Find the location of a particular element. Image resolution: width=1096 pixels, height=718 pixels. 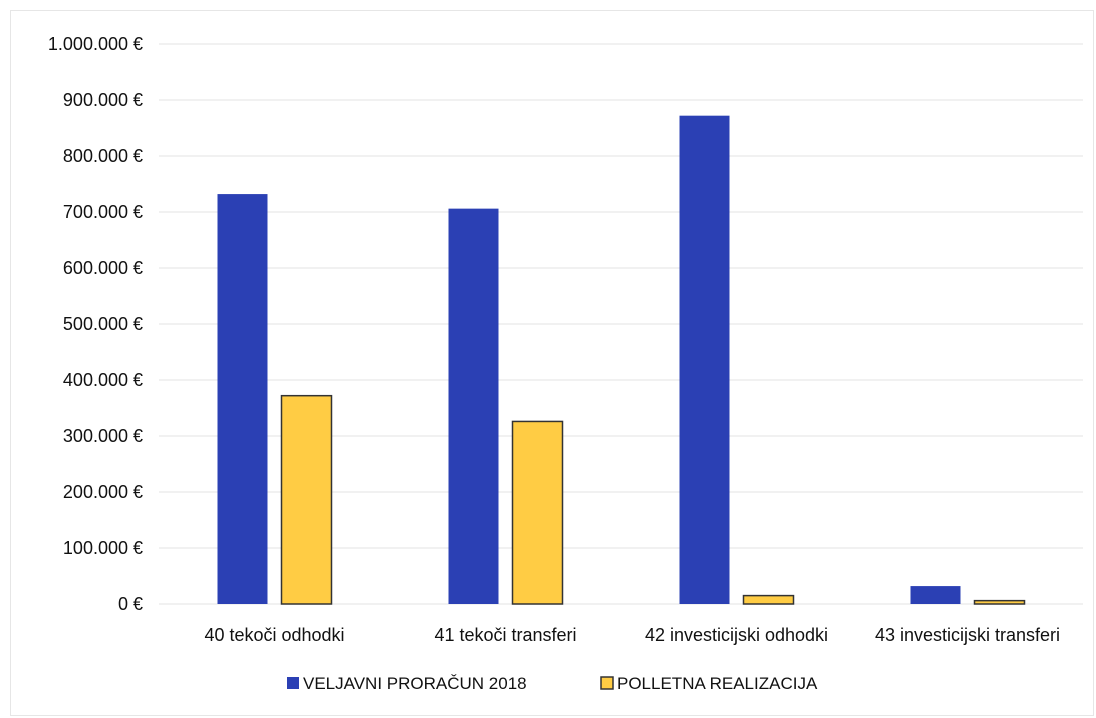

y-tick-label: 900.000 € is located at coordinates (103, 100).